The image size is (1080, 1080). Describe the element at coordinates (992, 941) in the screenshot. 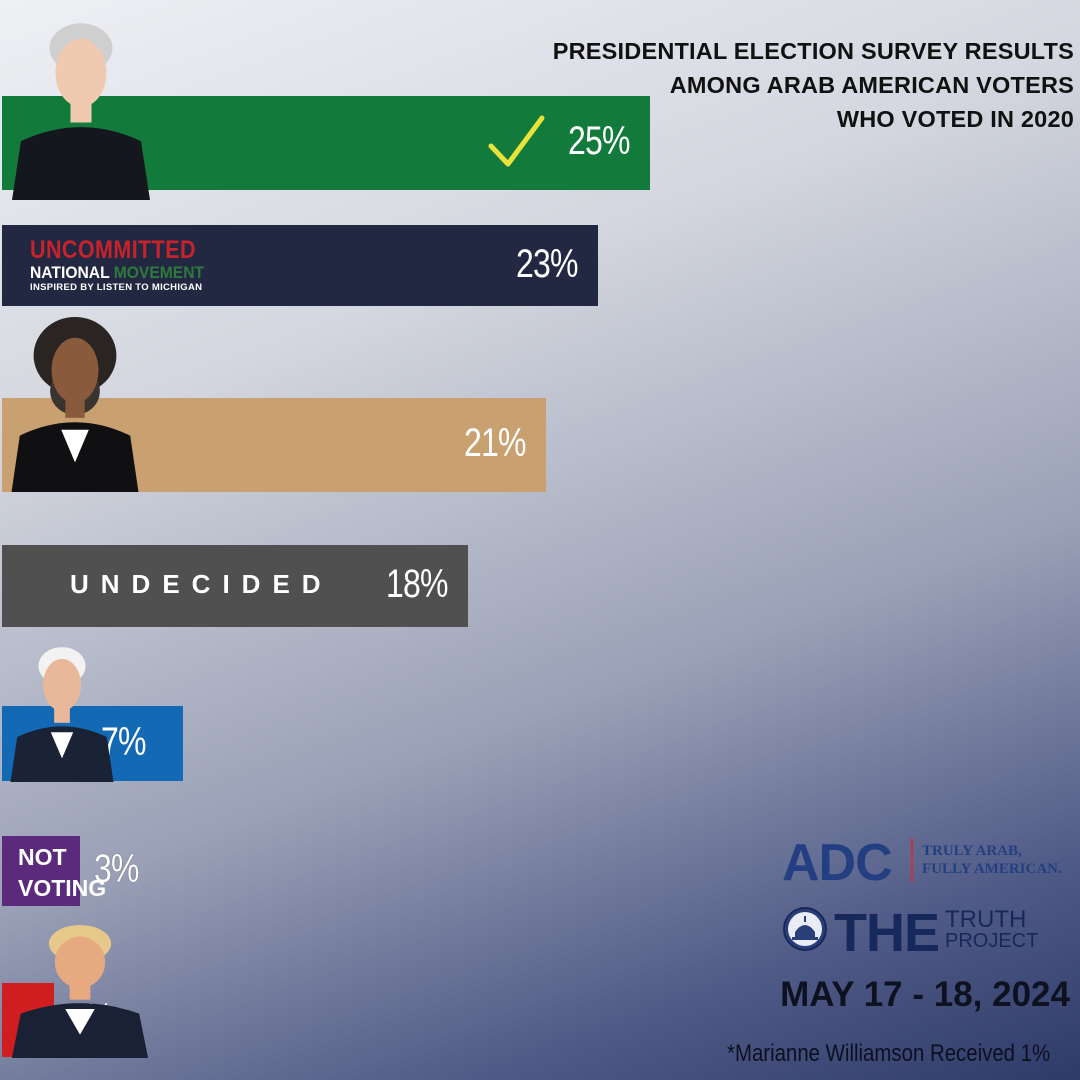

I see `truth-project-project: PROJECT` at that location.